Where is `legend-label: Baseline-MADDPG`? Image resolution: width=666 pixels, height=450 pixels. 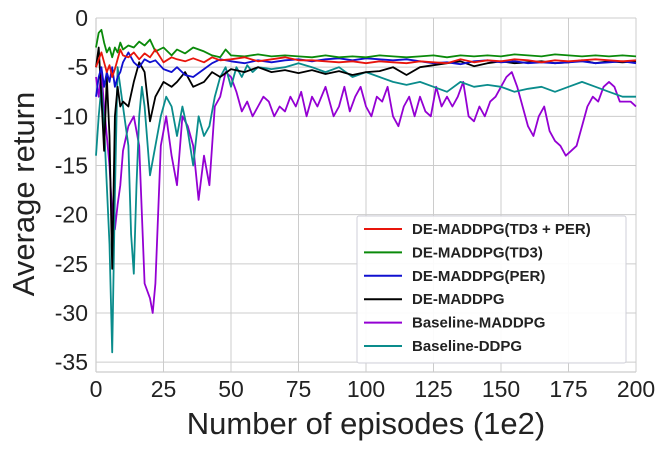
legend-label: Baseline-MADDPG is located at coordinates (478, 323).